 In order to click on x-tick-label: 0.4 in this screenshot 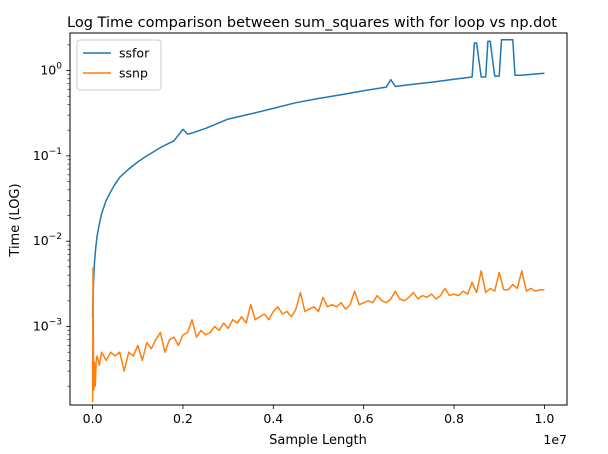, I will do `click(273, 418)`.